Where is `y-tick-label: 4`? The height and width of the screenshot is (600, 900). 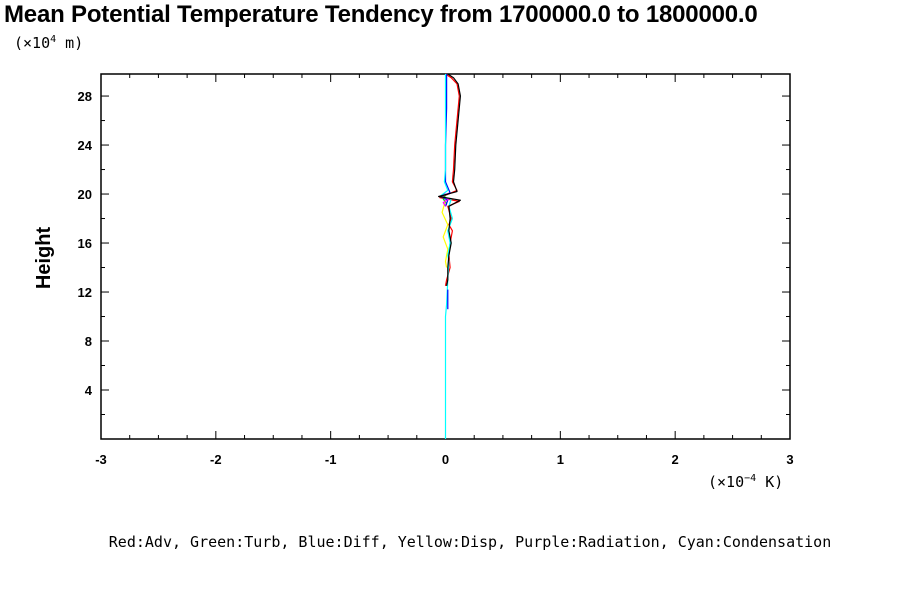 y-tick-label: 4 is located at coordinates (89, 390).